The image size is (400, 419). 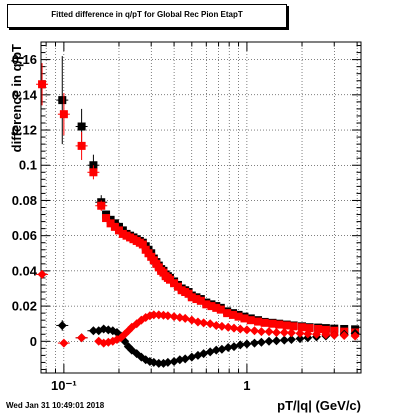 What do you see at coordinates (25, 94) in the screenshot?
I see `y-tick-label: 0.14` at bounding box center [25, 94].